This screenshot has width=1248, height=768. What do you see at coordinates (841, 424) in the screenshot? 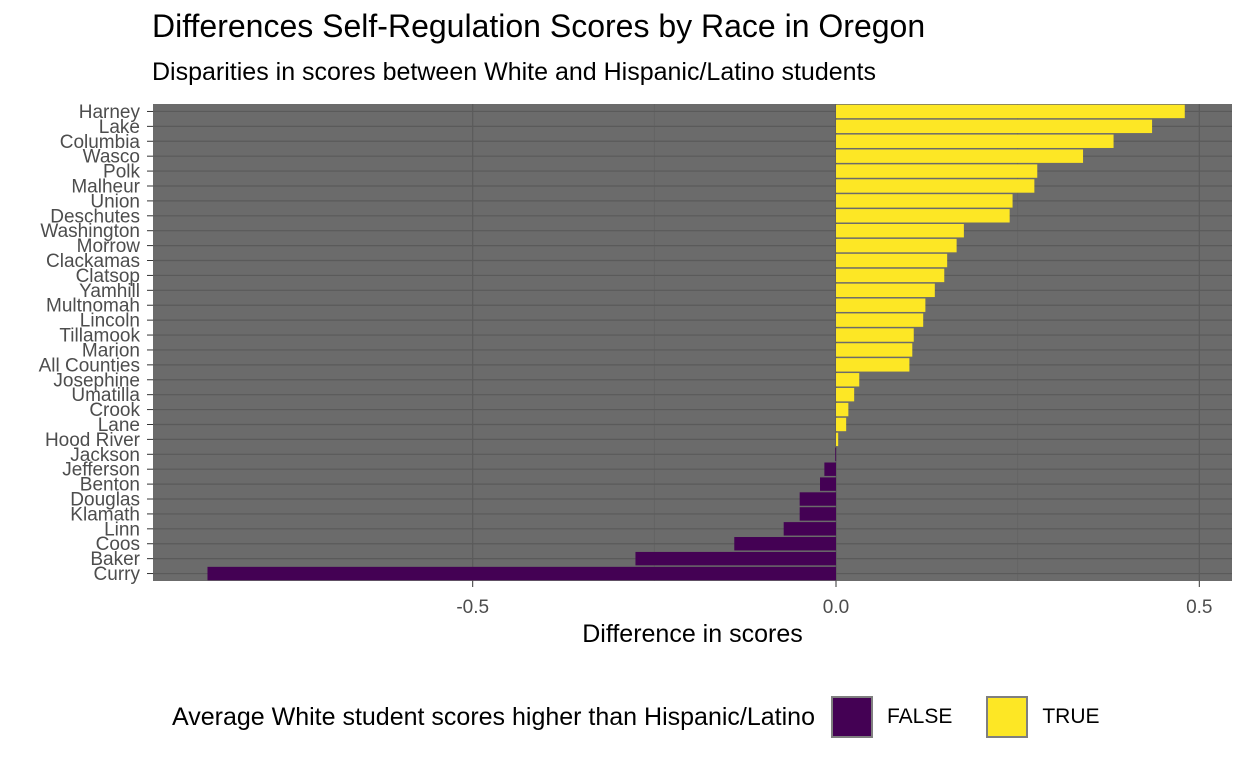
I see `bar-lane` at bounding box center [841, 424].